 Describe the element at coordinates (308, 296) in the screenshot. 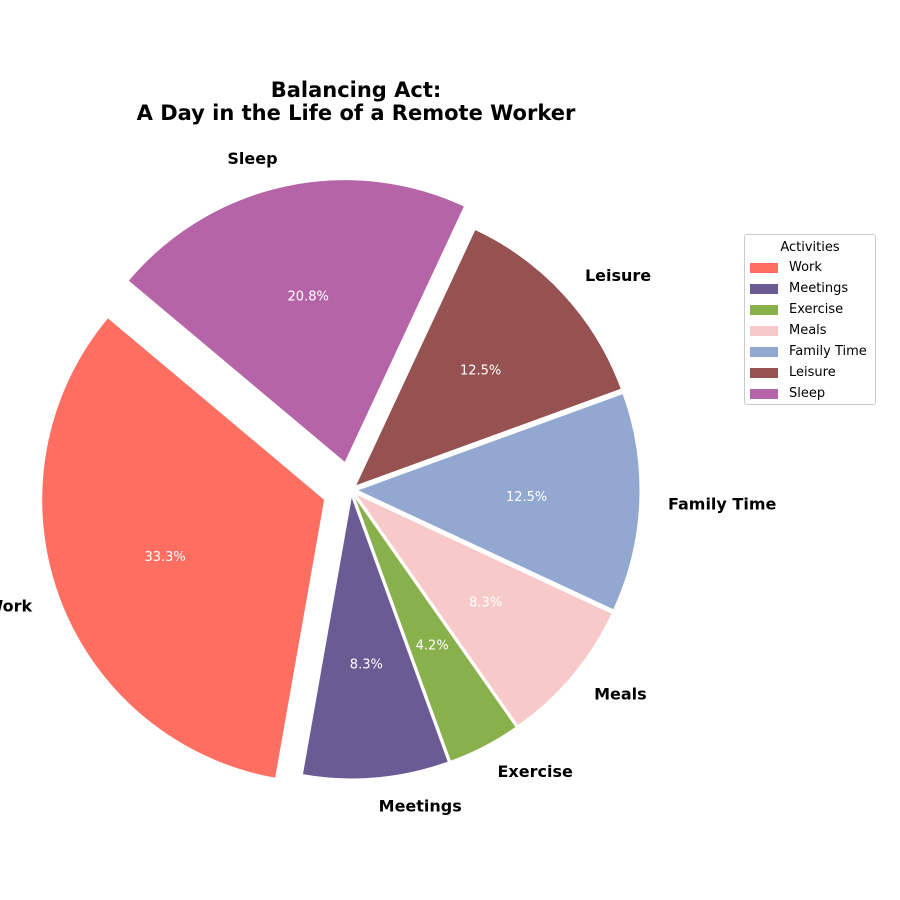

I see `pct-label-sleep: 20.8%` at that location.